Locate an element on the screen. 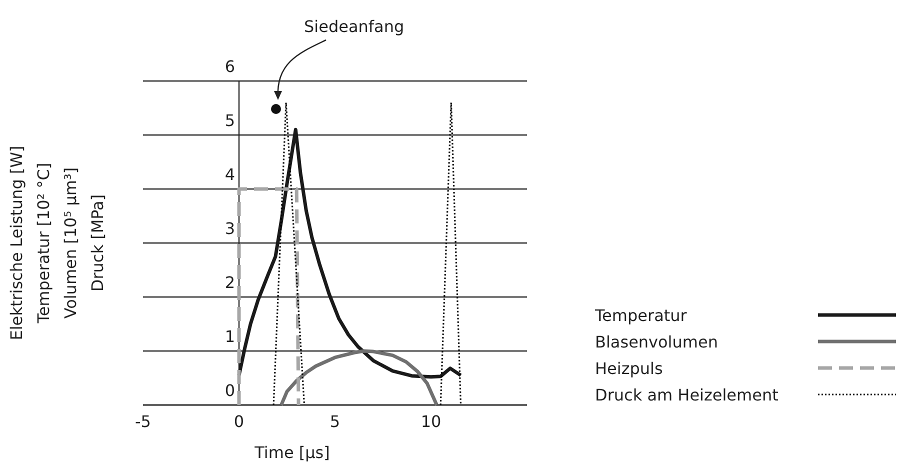  y-tick-label: 3 is located at coordinates (229, 228).